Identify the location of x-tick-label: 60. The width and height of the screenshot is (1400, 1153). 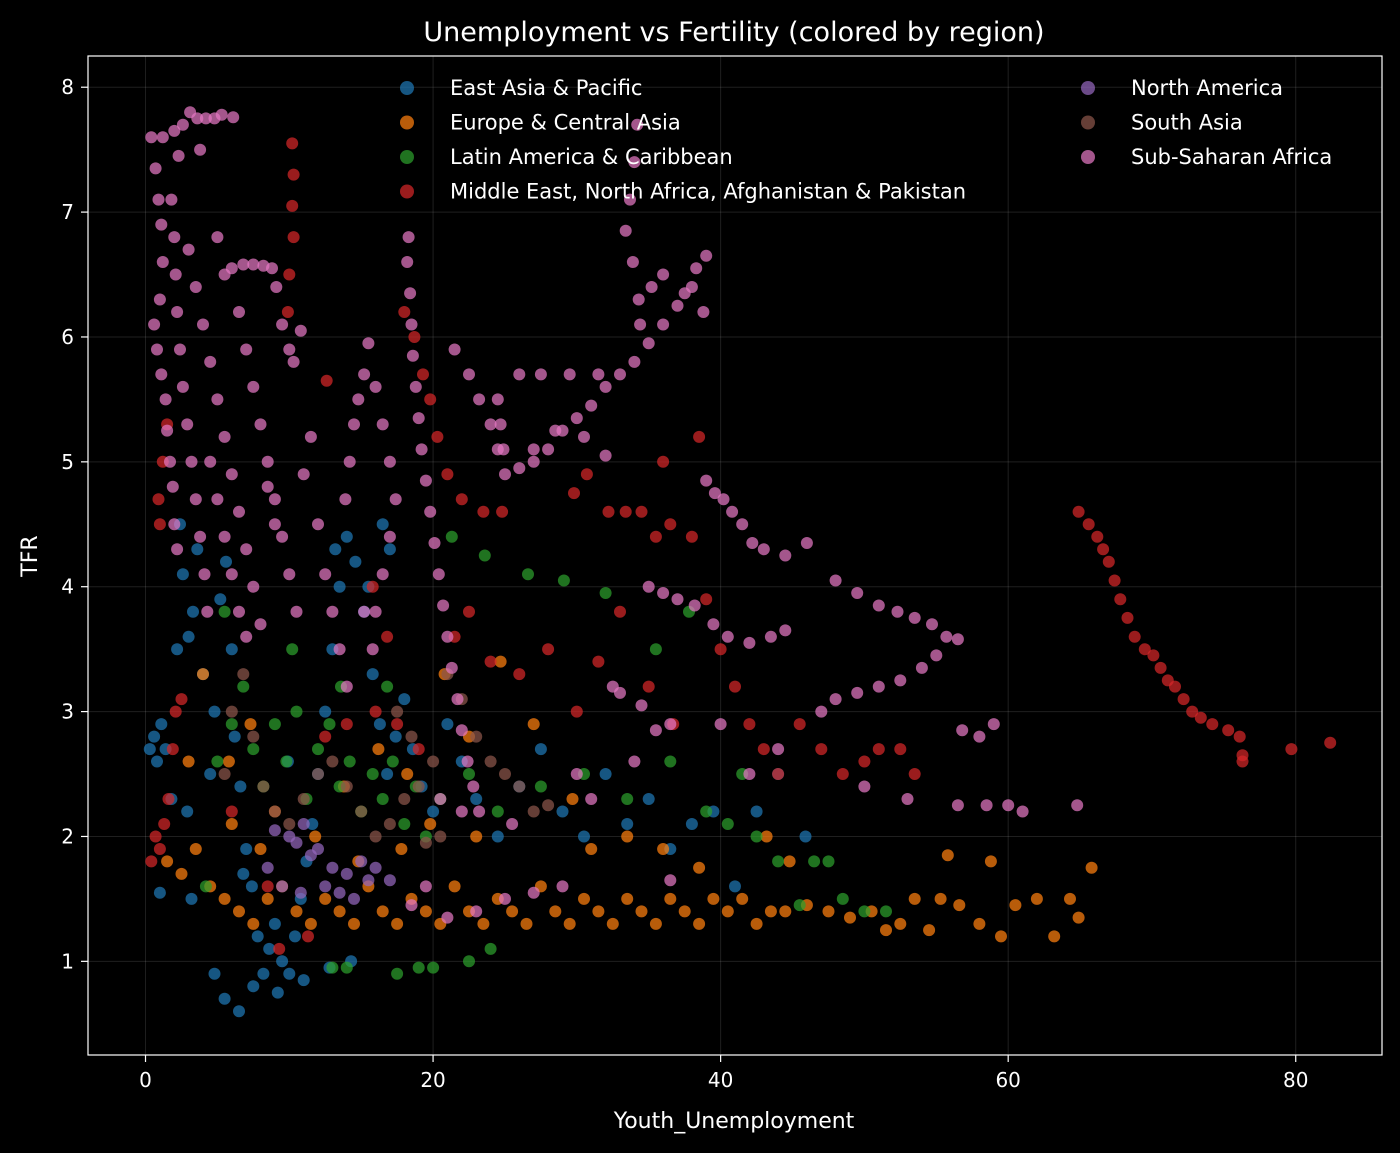
(1007, 1080).